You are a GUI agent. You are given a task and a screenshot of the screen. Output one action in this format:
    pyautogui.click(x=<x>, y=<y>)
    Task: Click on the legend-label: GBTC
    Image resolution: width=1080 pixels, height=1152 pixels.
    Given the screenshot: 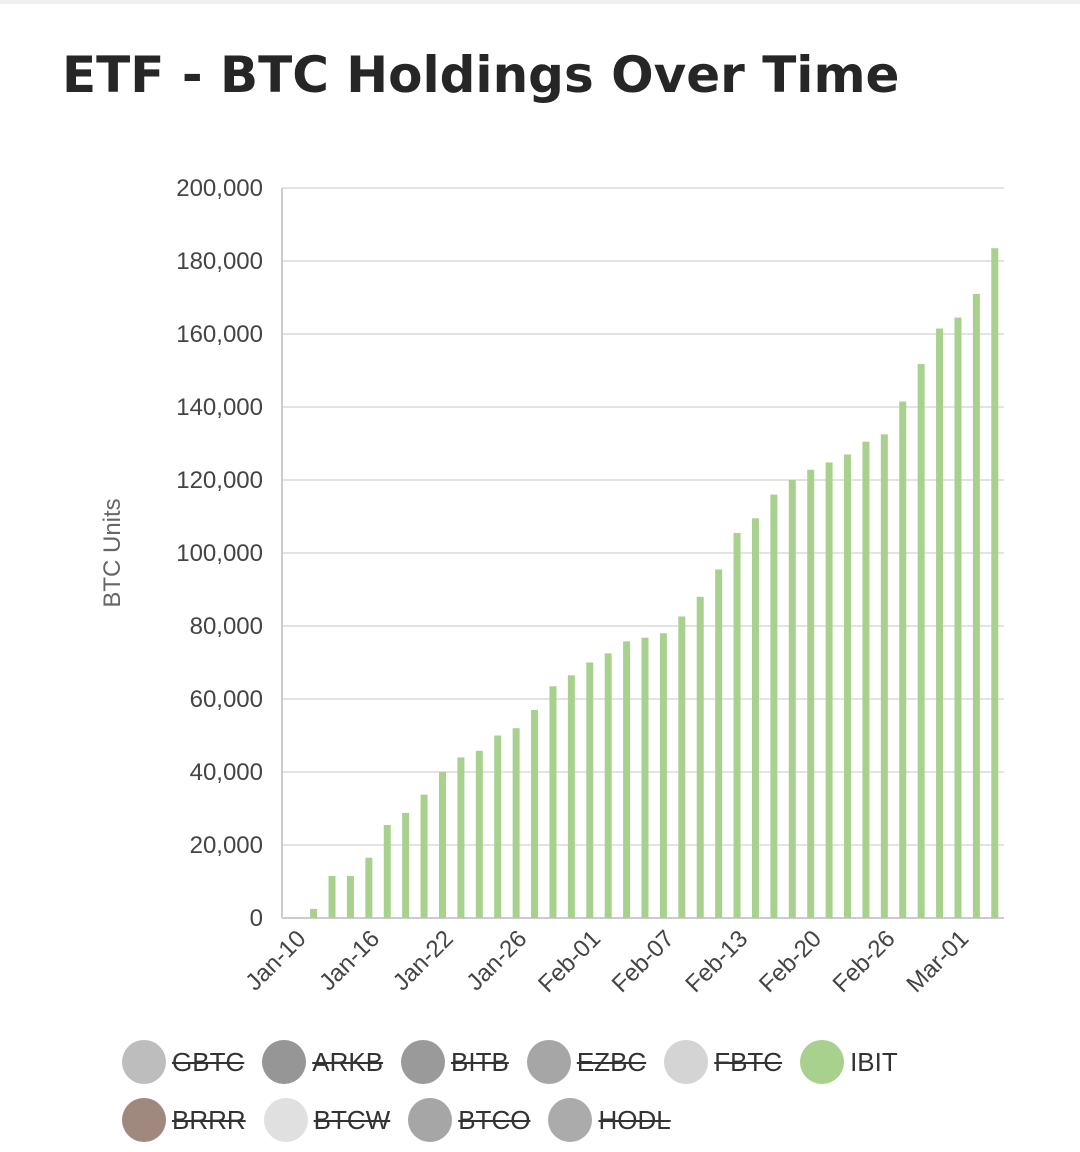 What is the action you would take?
    pyautogui.click(x=208, y=1061)
    